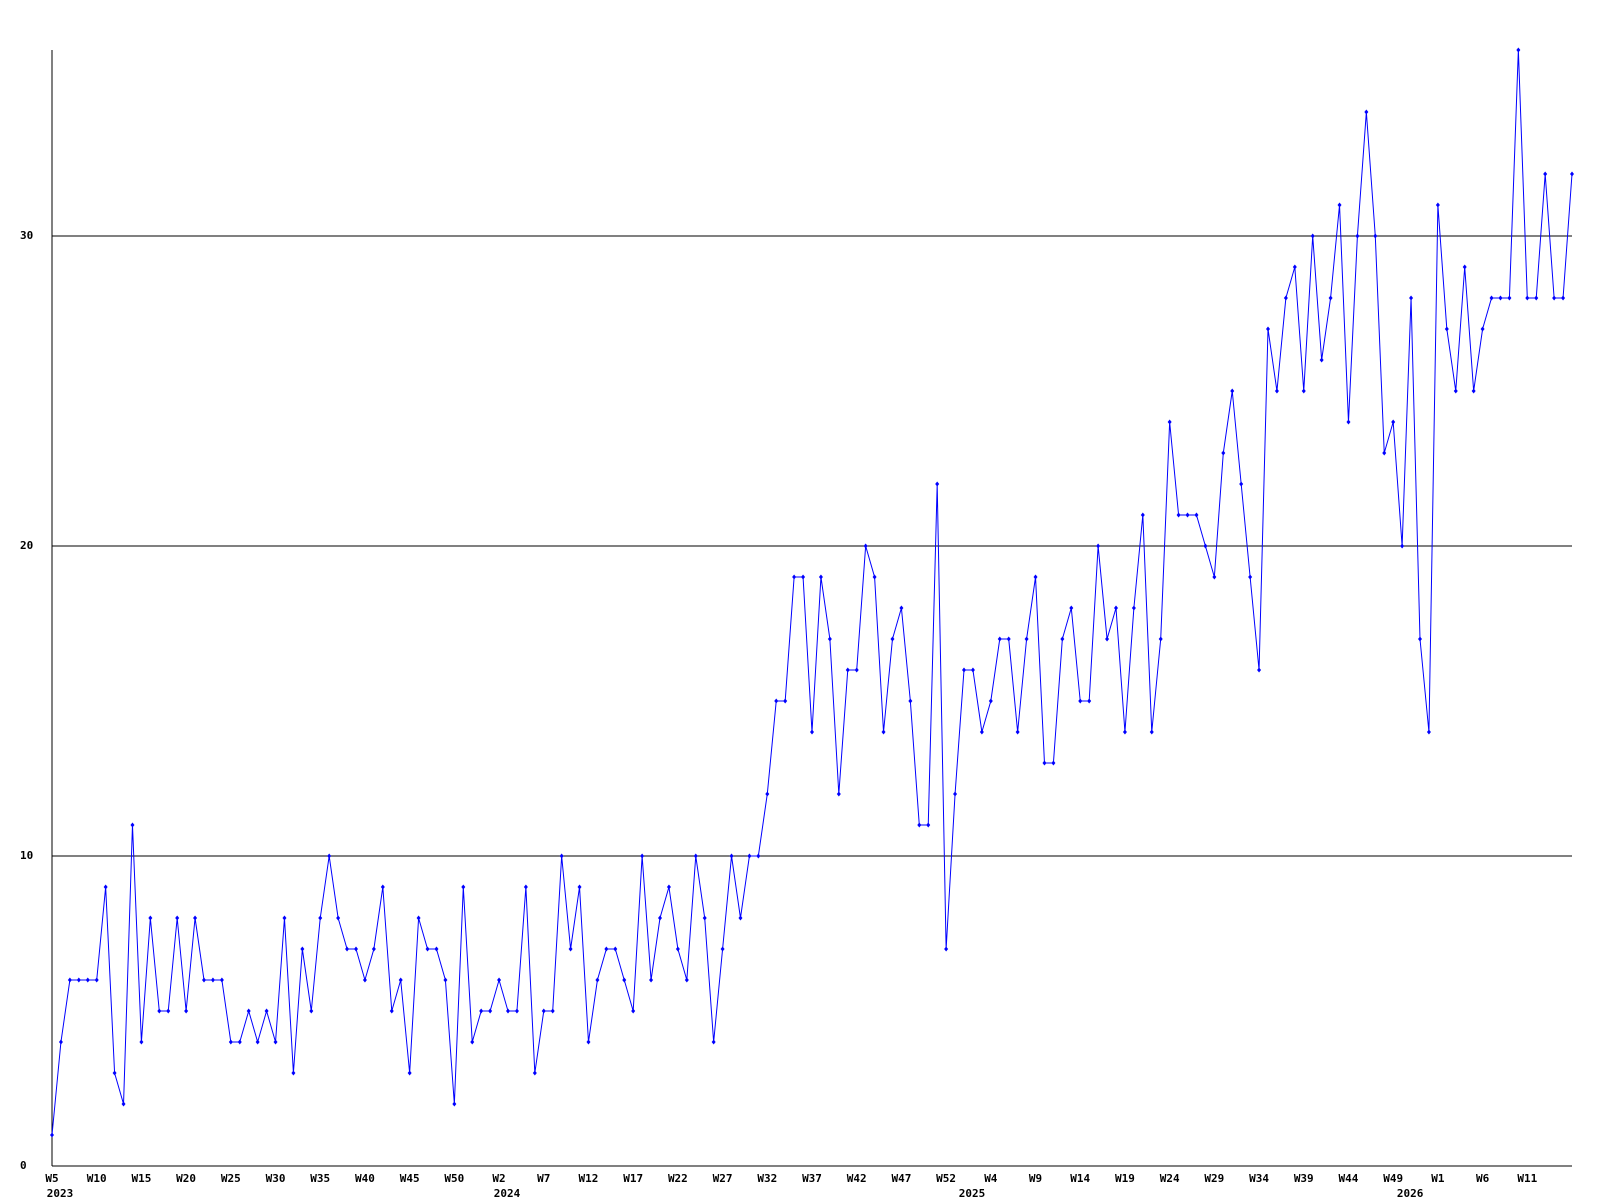  Describe the element at coordinates (410, 1178) in the screenshot. I see `x-tick-label: W45` at that location.